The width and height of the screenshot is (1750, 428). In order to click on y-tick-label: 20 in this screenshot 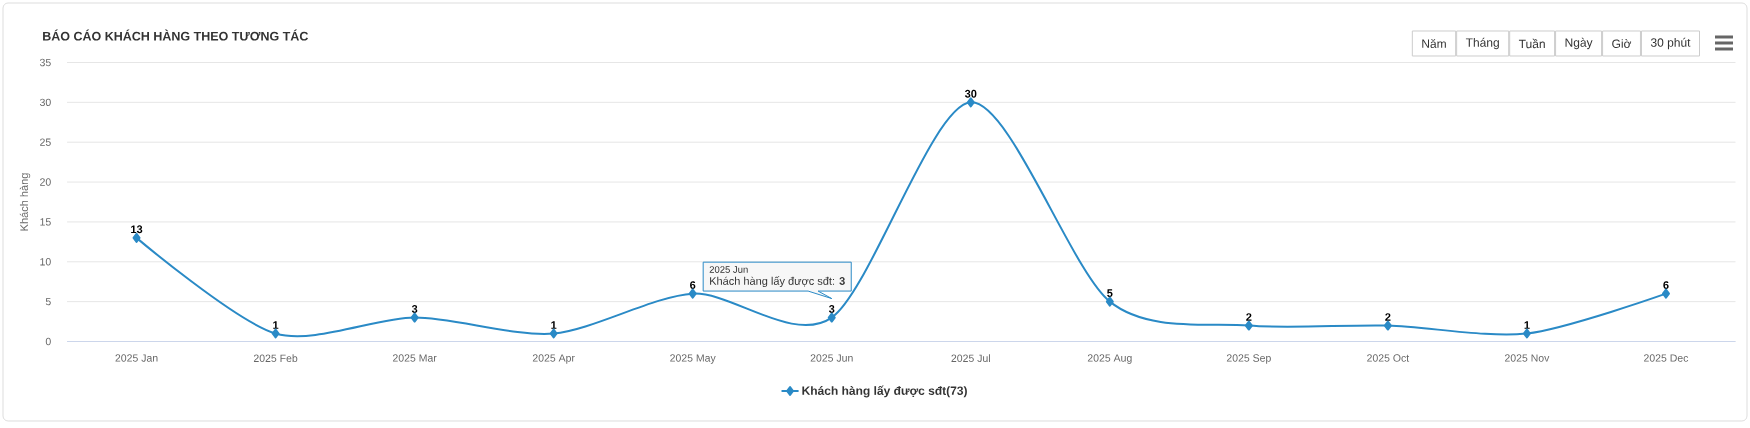, I will do `click(45, 182)`.